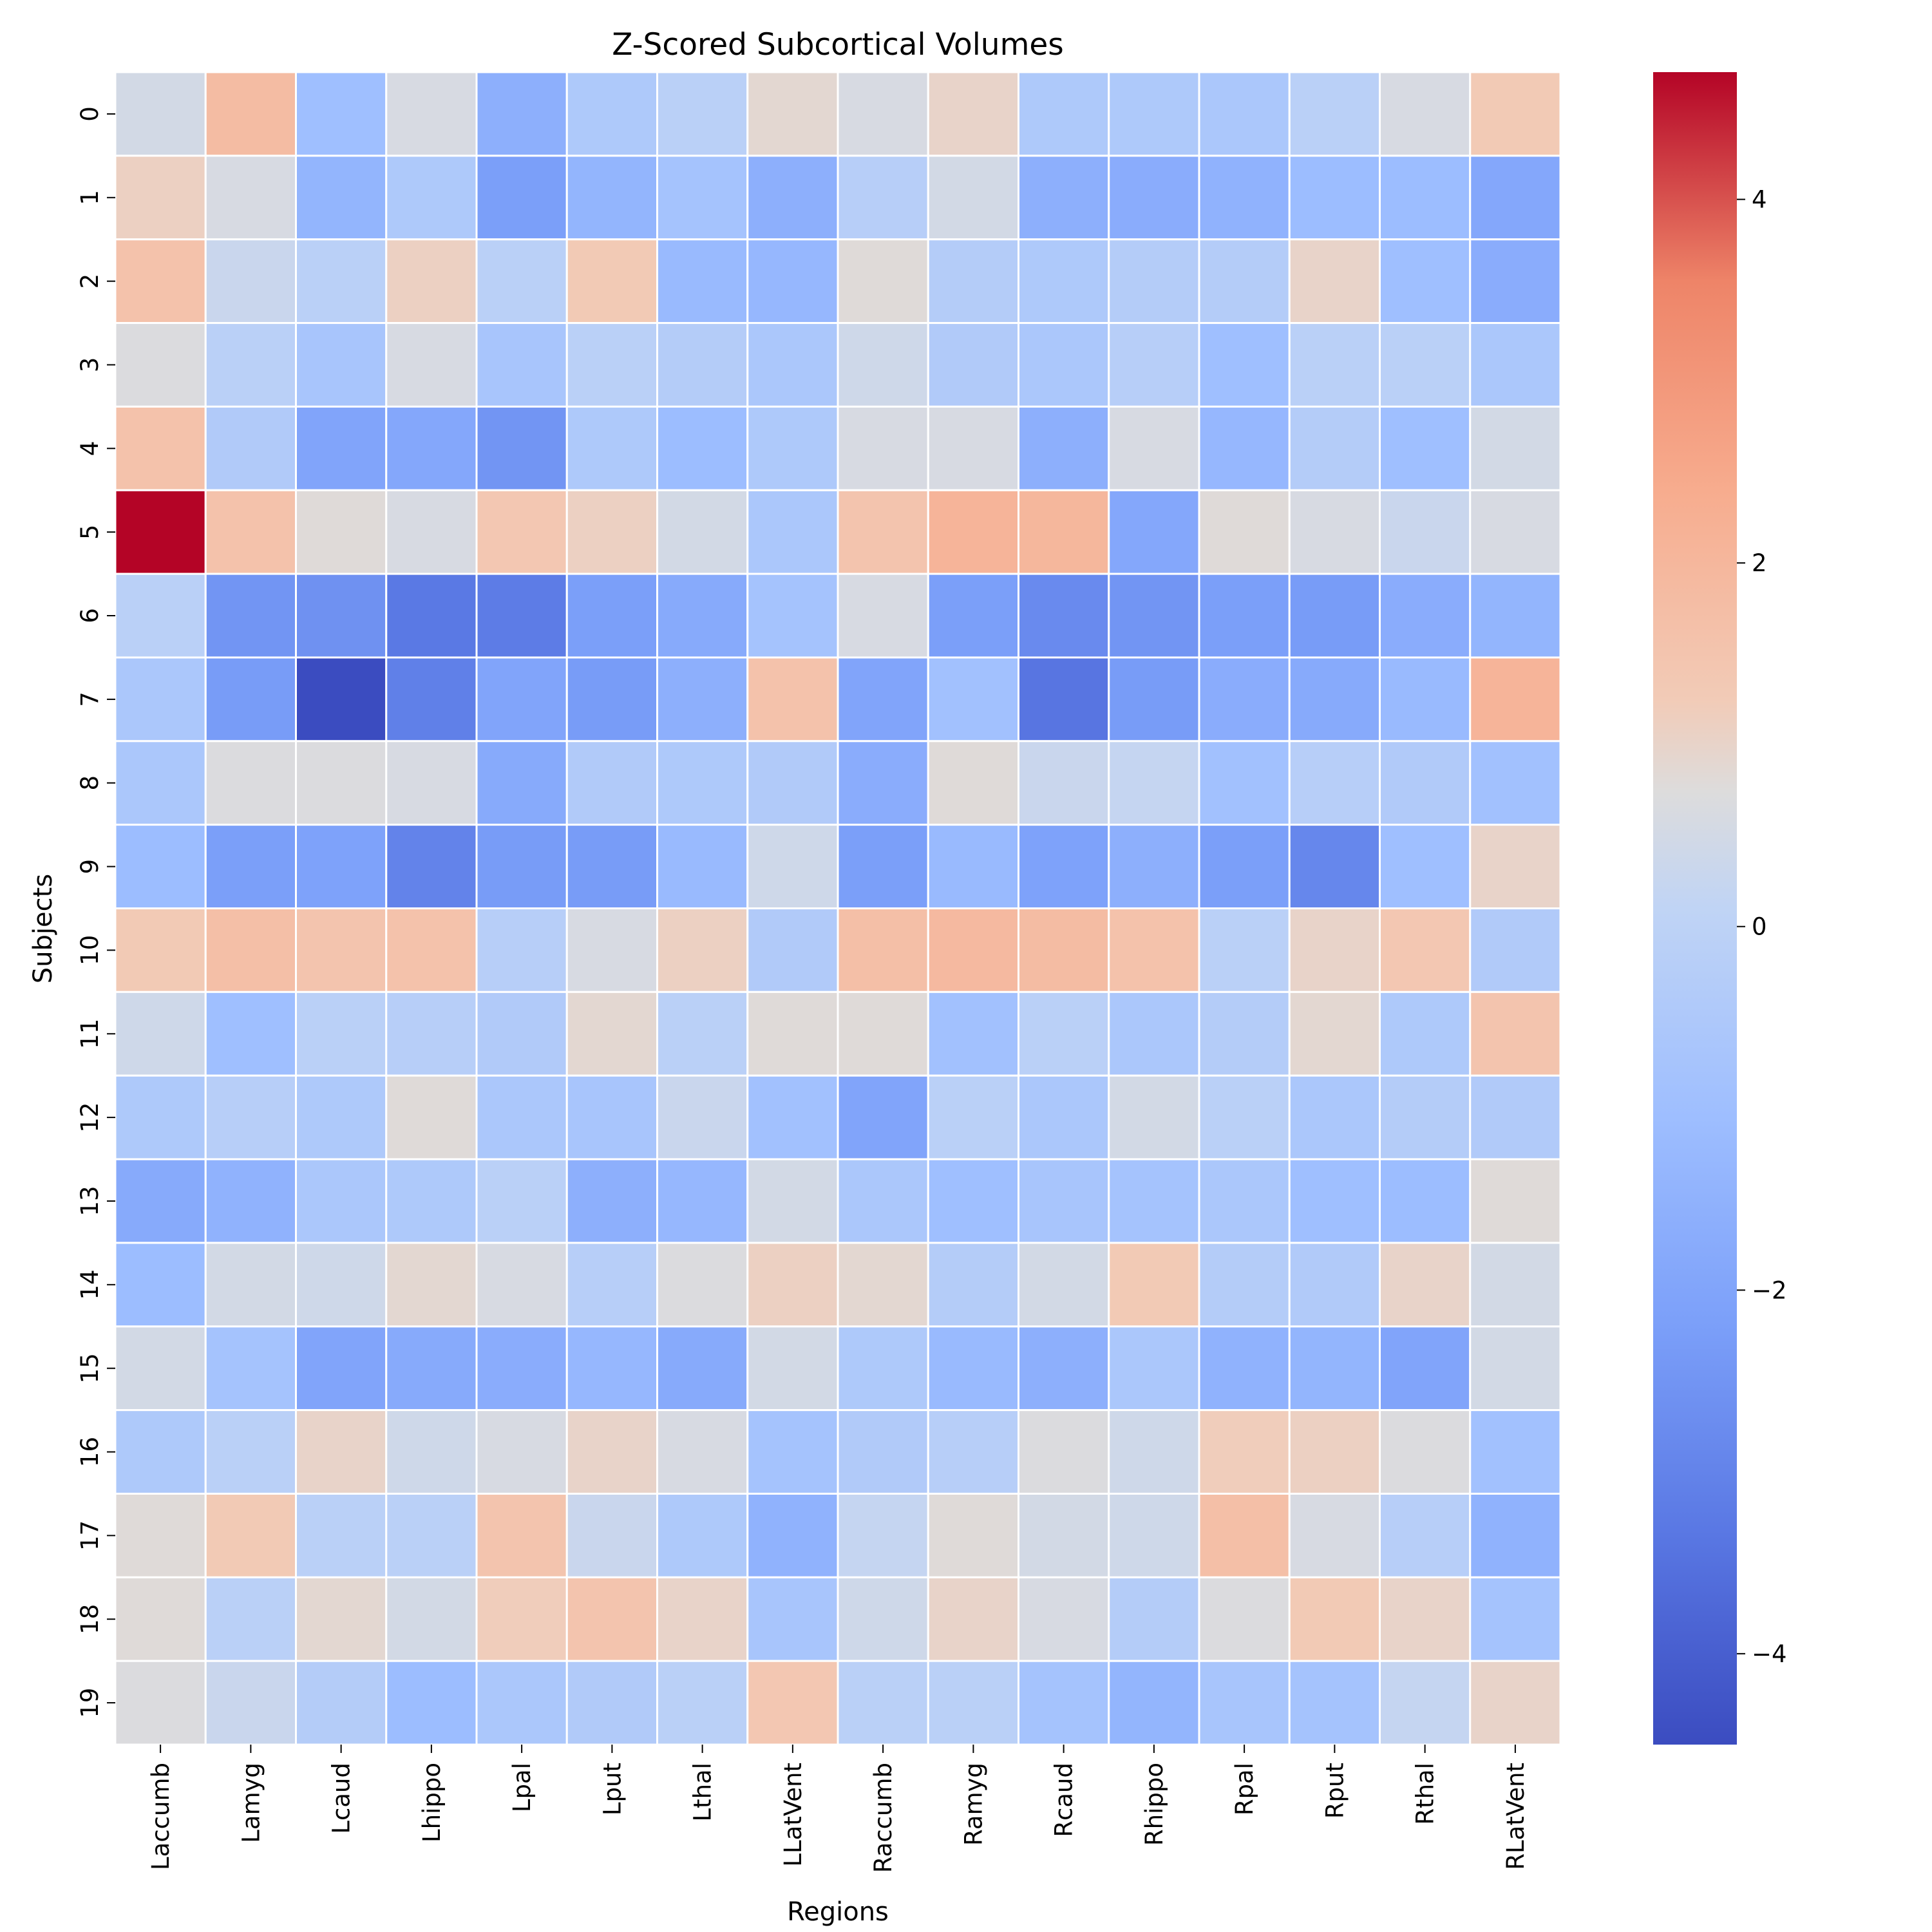  What do you see at coordinates (90, 783) in the screenshot?
I see `y-tick-label: 8` at bounding box center [90, 783].